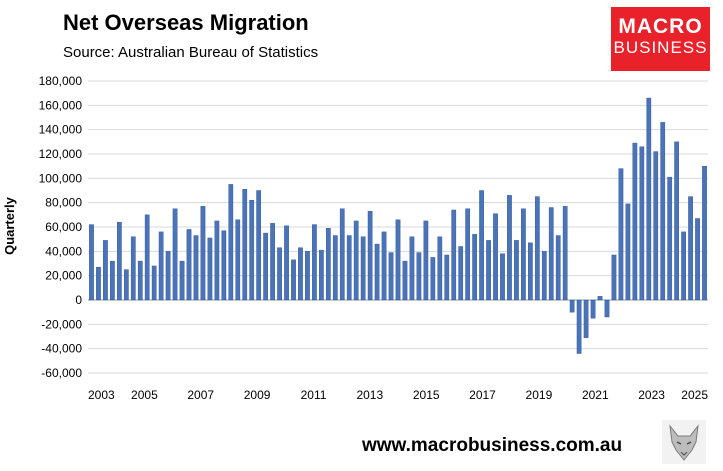 This screenshot has height=471, width=723. Describe the element at coordinates (63, 276) in the screenshot. I see `y-tick-label: 20,000` at that location.